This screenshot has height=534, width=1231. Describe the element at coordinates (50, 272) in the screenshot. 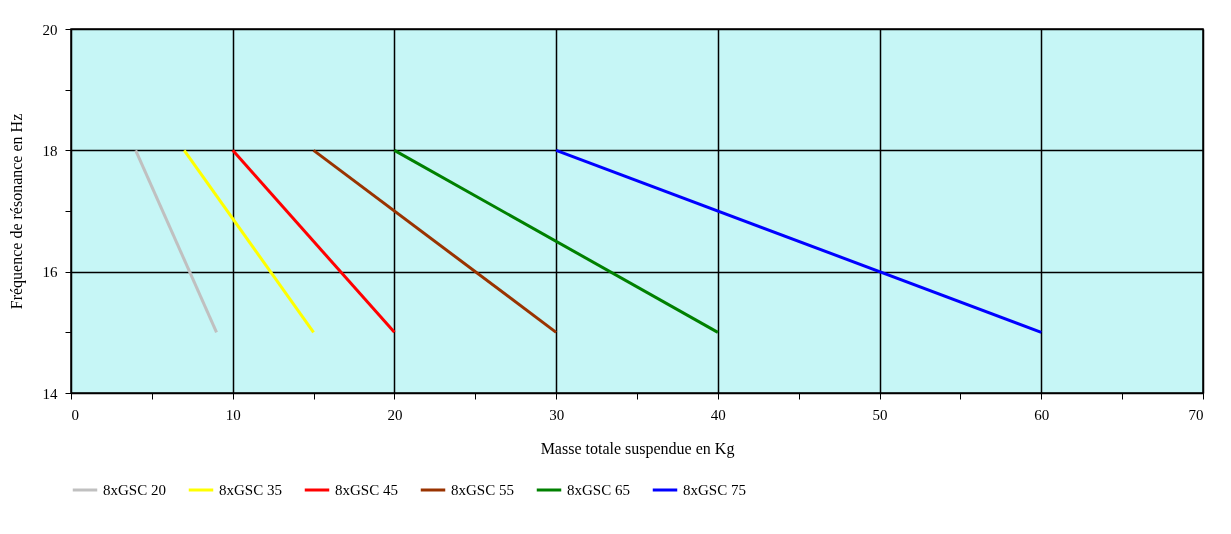

I see `y-tick-label: 16` at that location.